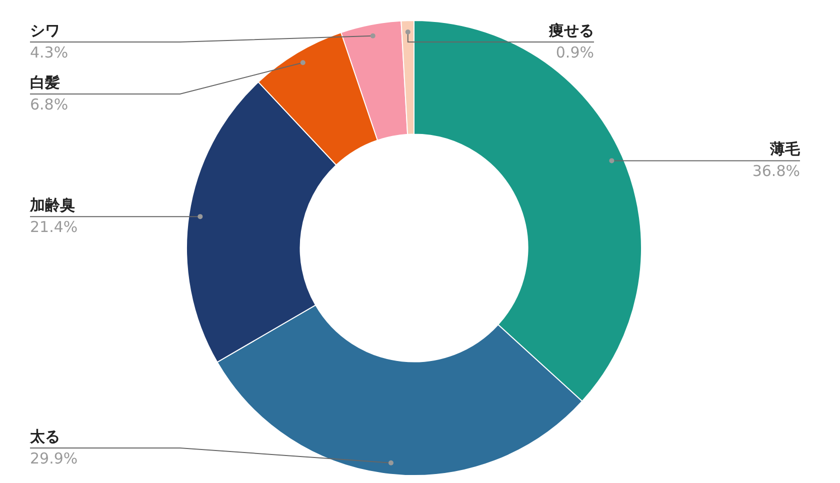 Image resolution: width=840 pixels, height=483 pixels. Describe the element at coordinates (52, 205) in the screenshot. I see `slice-label: 加齢臭` at that location.